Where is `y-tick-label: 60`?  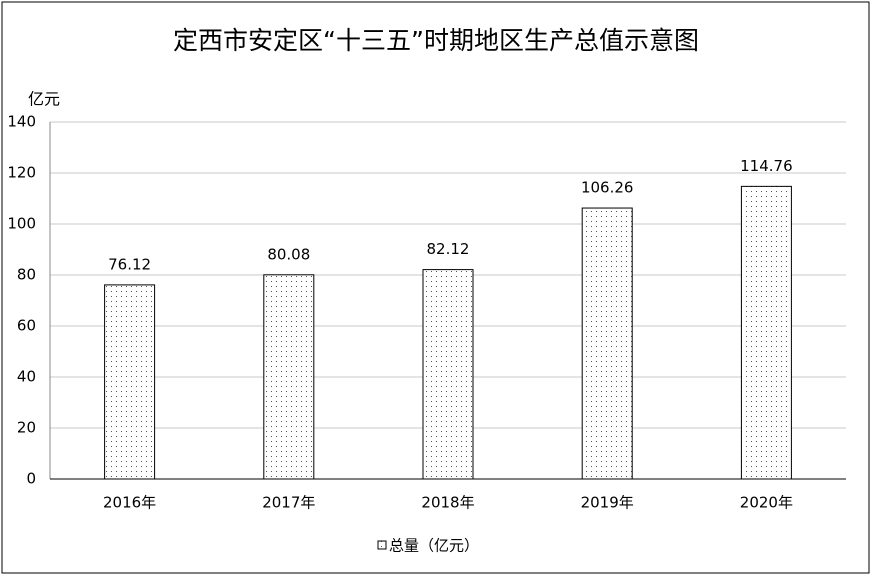
y-tick-label: 60 is located at coordinates (26, 326).